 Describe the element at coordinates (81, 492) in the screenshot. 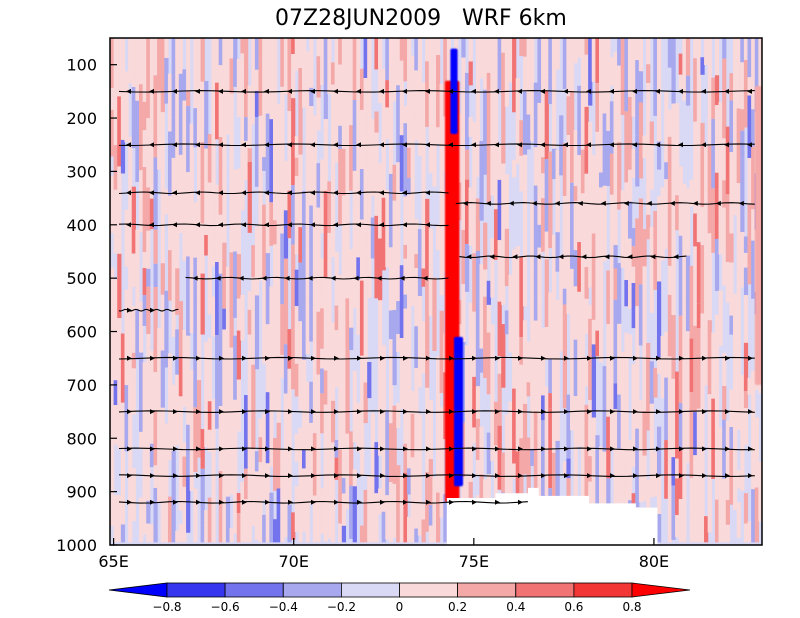

I see `y-tick-label: 900` at that location.